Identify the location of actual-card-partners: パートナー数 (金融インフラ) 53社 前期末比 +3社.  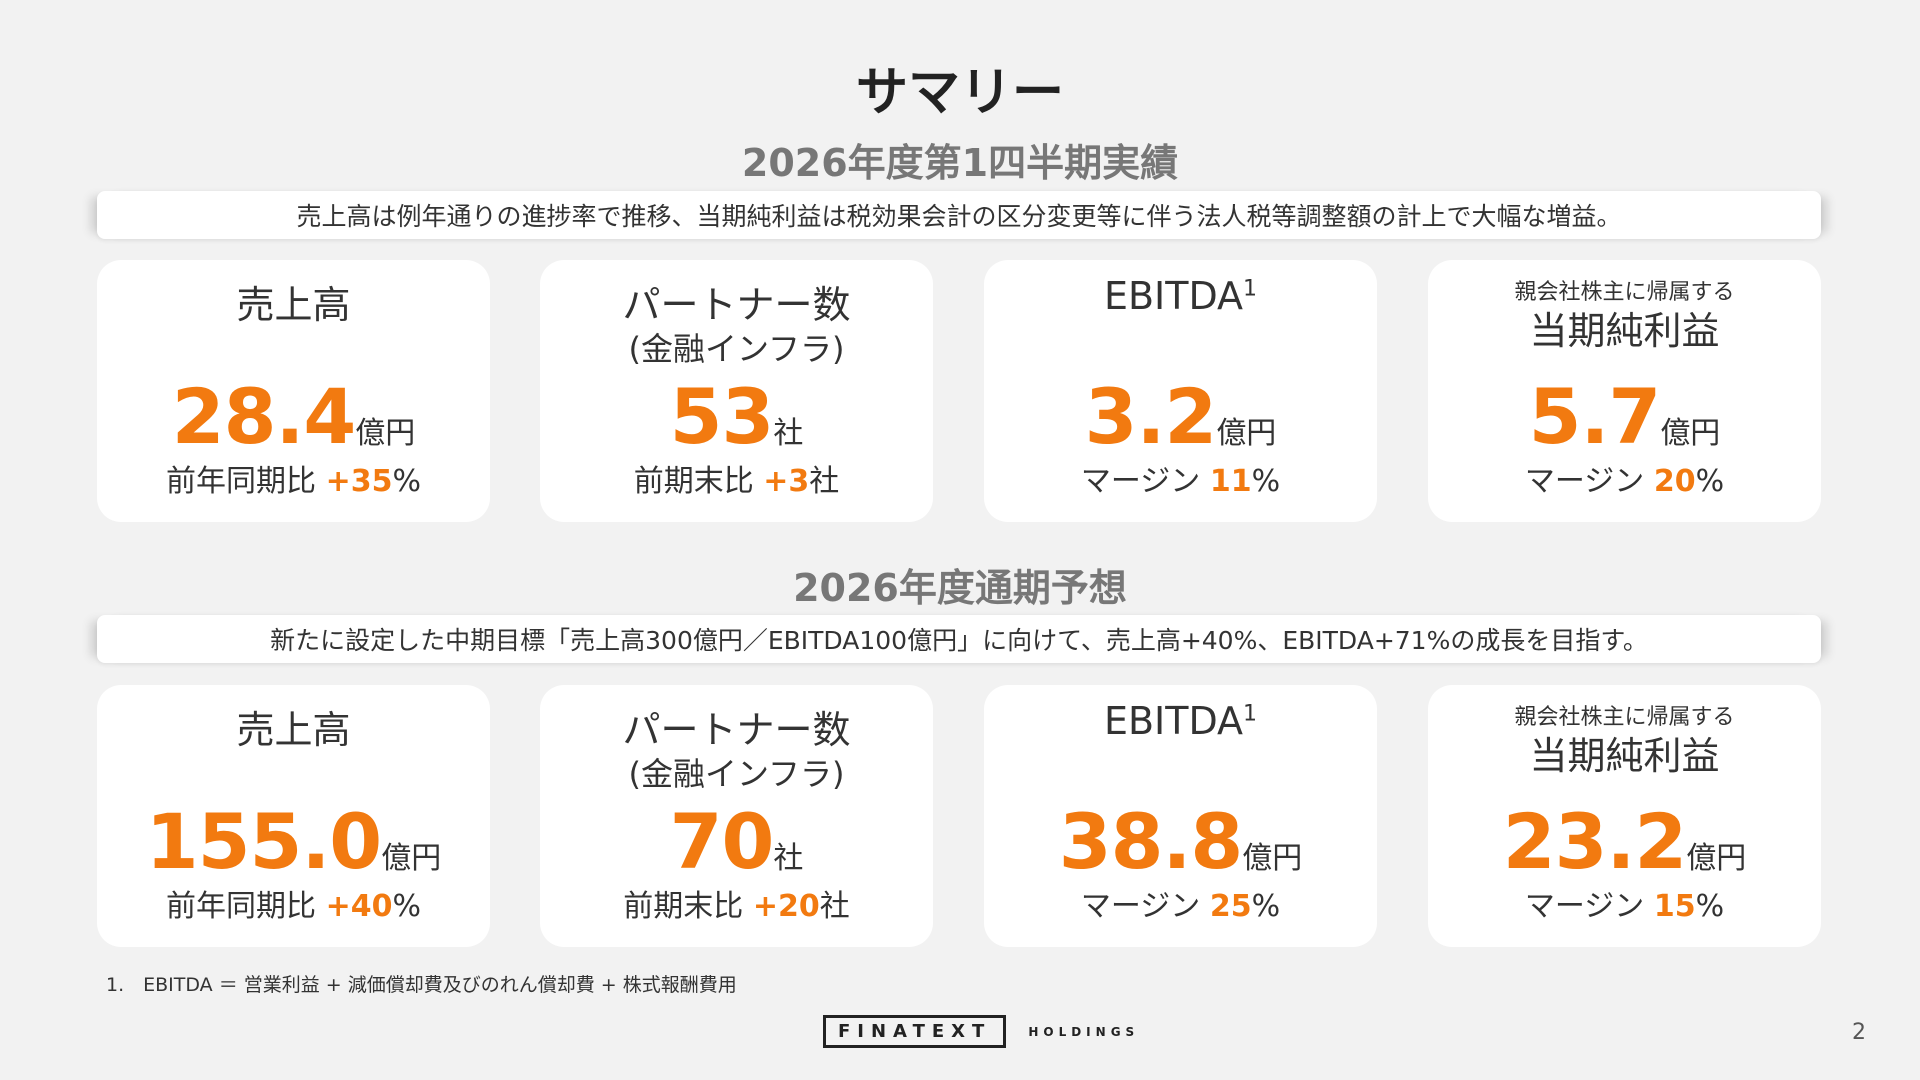
(736, 391).